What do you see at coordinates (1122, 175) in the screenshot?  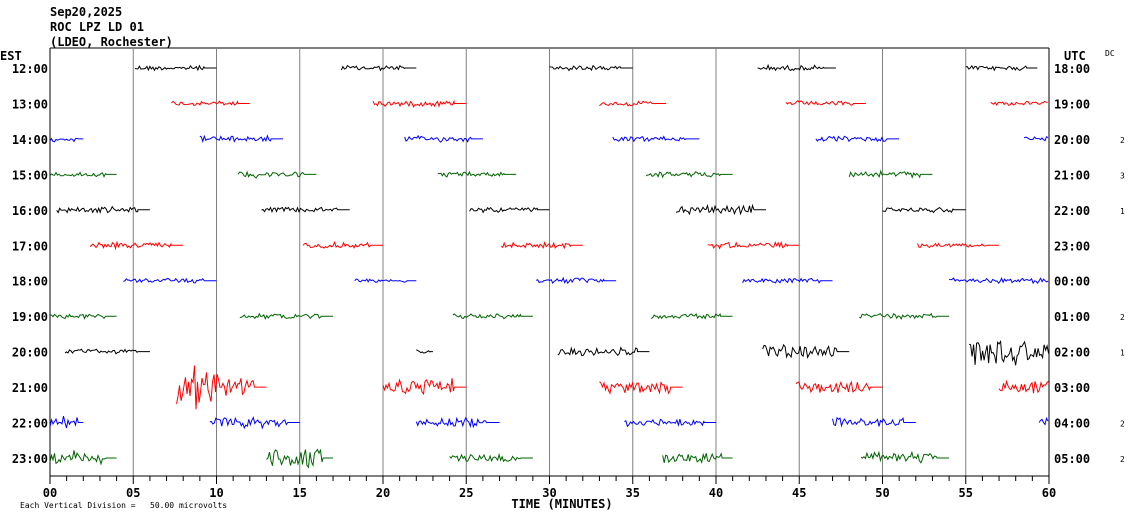 I see `dc-value: 3` at bounding box center [1122, 175].